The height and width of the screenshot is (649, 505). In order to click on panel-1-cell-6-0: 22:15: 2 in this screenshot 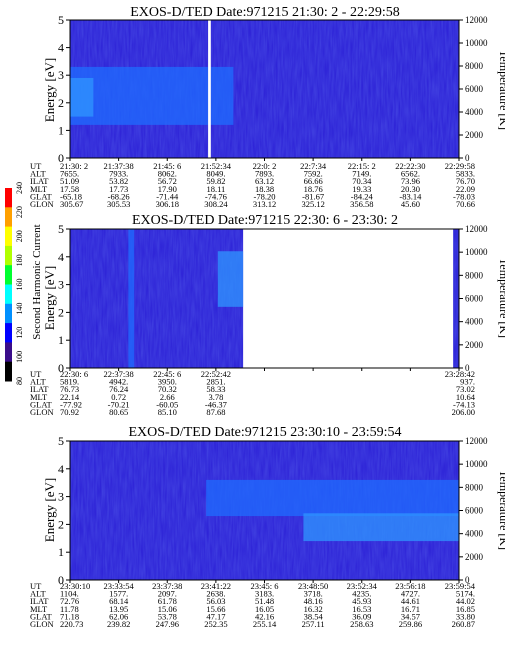, I will do `click(362, 166)`.